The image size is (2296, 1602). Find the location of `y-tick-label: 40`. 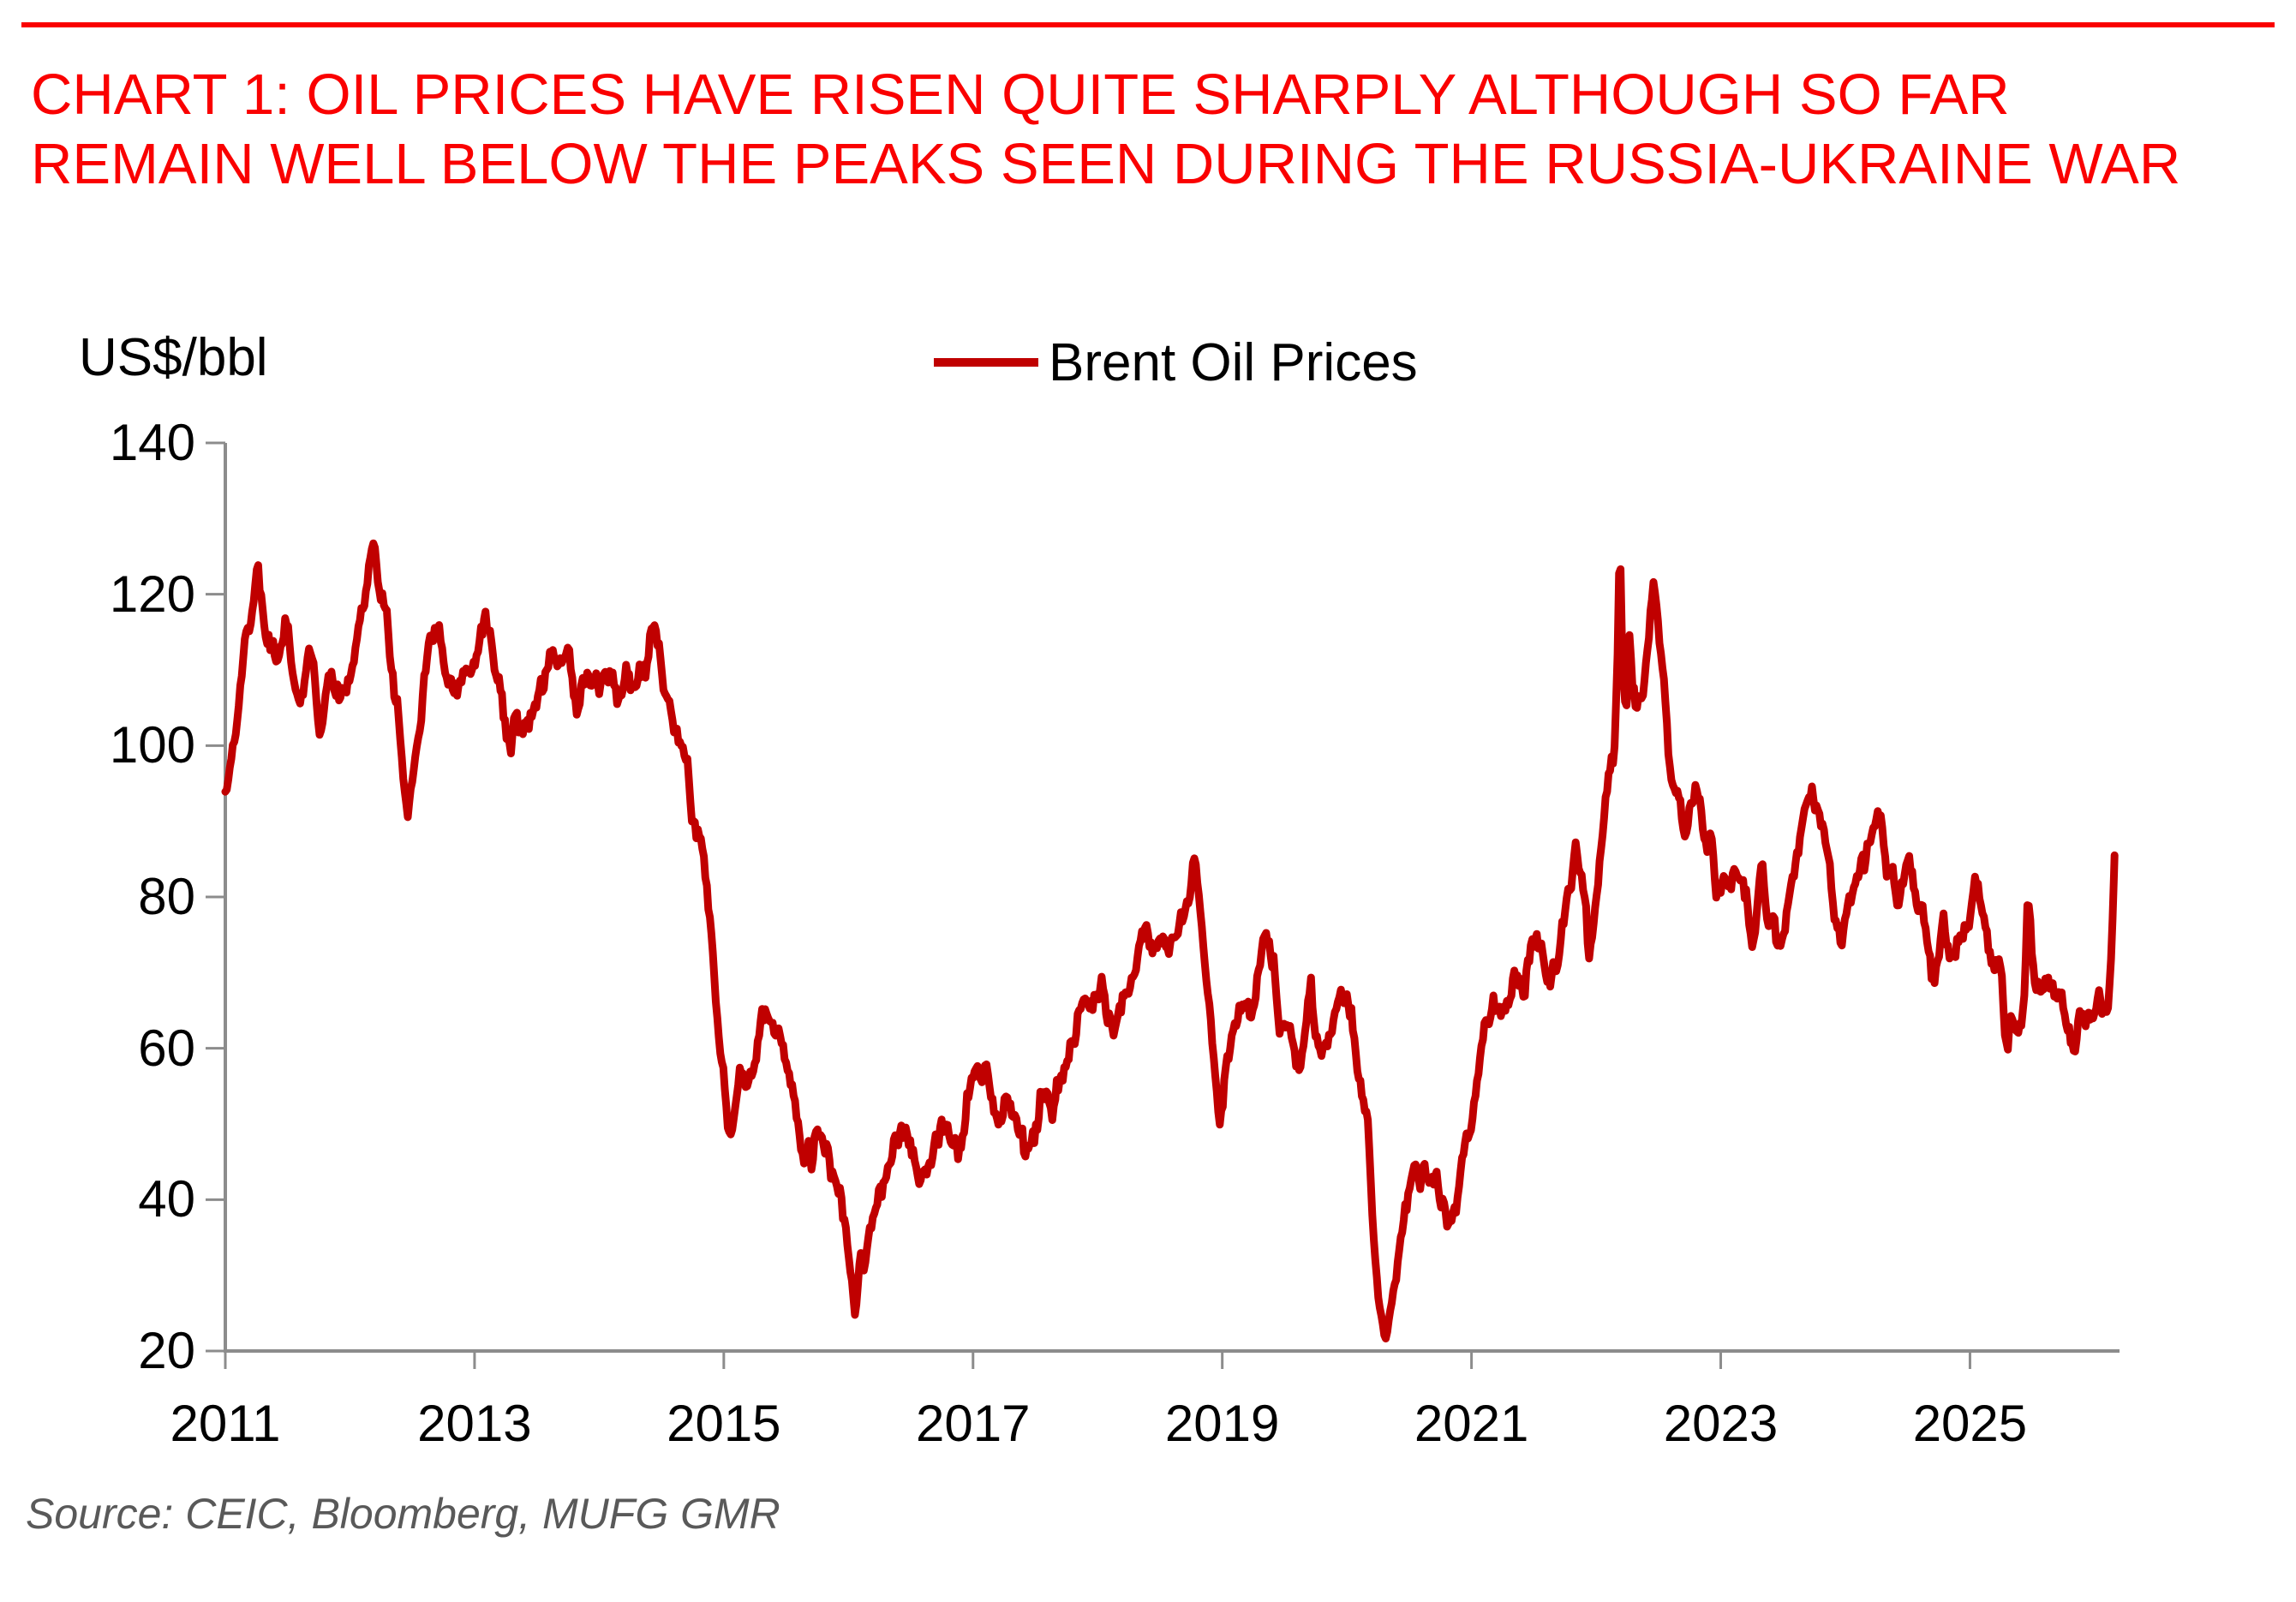

y-tick-label: 40 is located at coordinates (166, 1199).